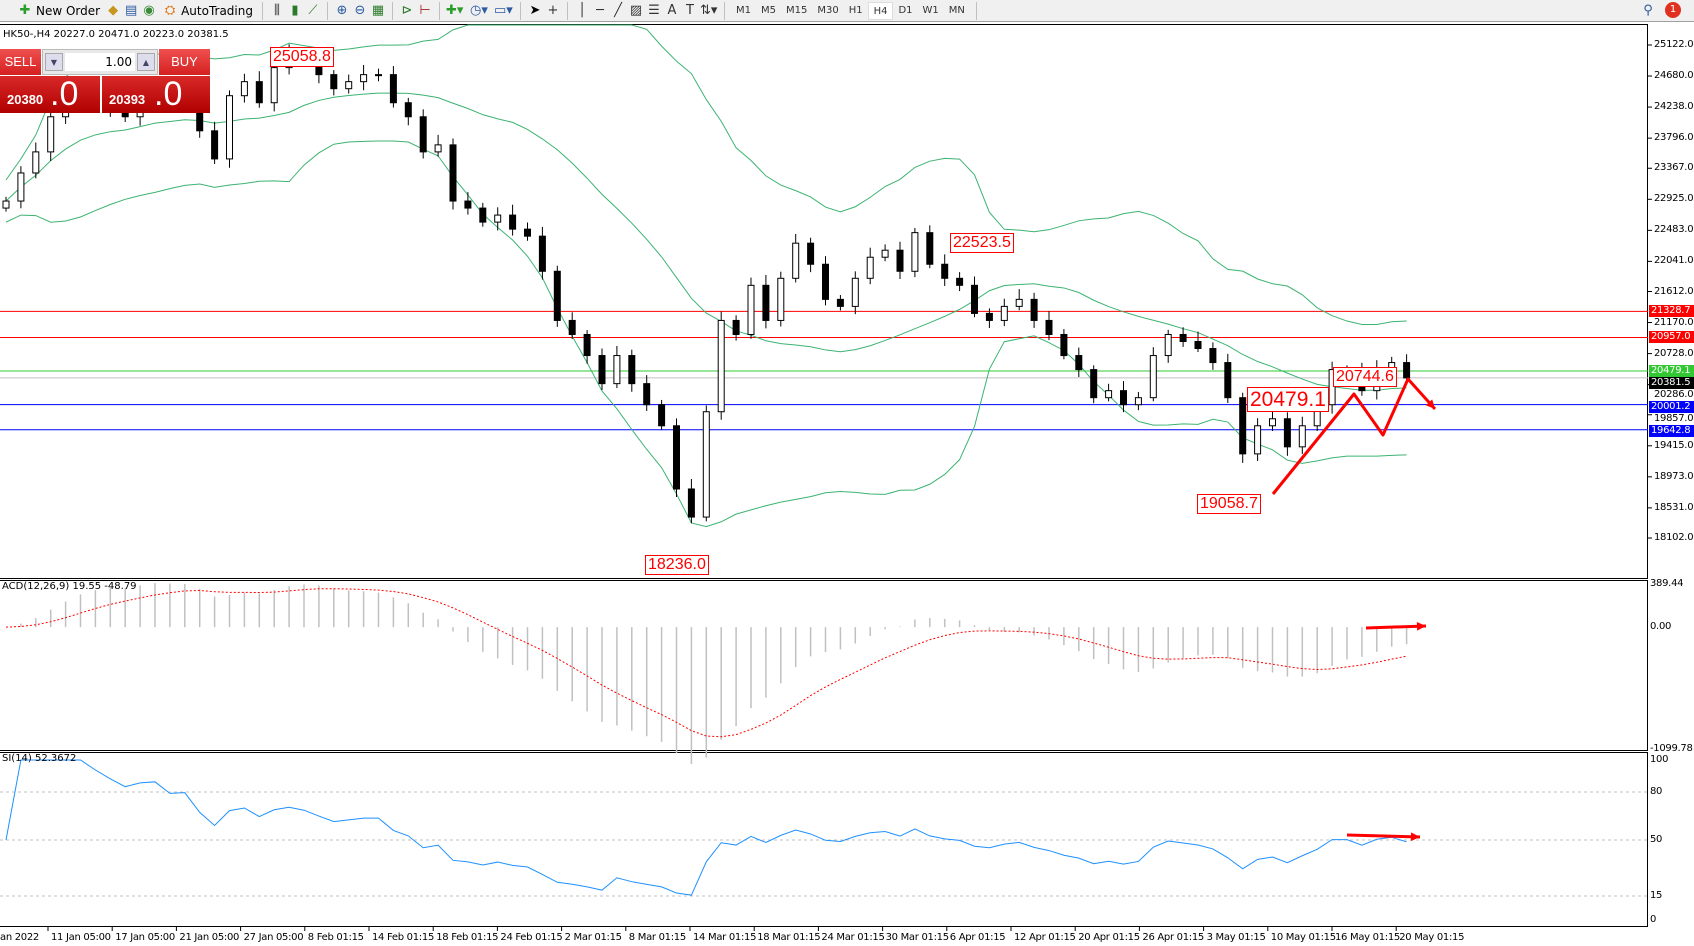  What do you see at coordinates (582, 10) in the screenshot?
I see `vertical-line-icon: │` at bounding box center [582, 10].